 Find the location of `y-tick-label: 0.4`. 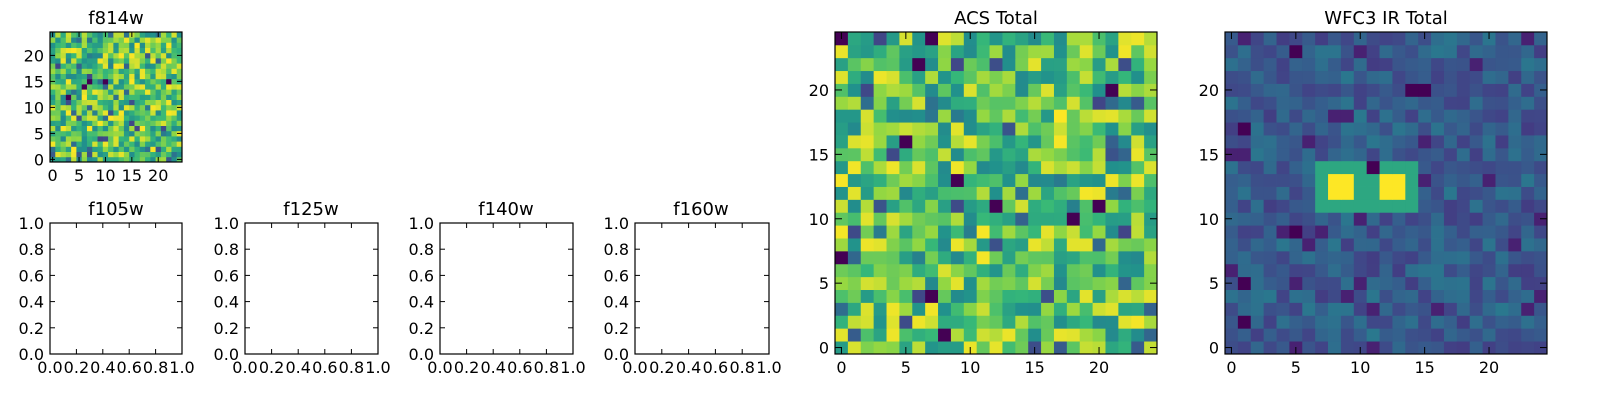

y-tick-label: 0.4 is located at coordinates (31, 302).